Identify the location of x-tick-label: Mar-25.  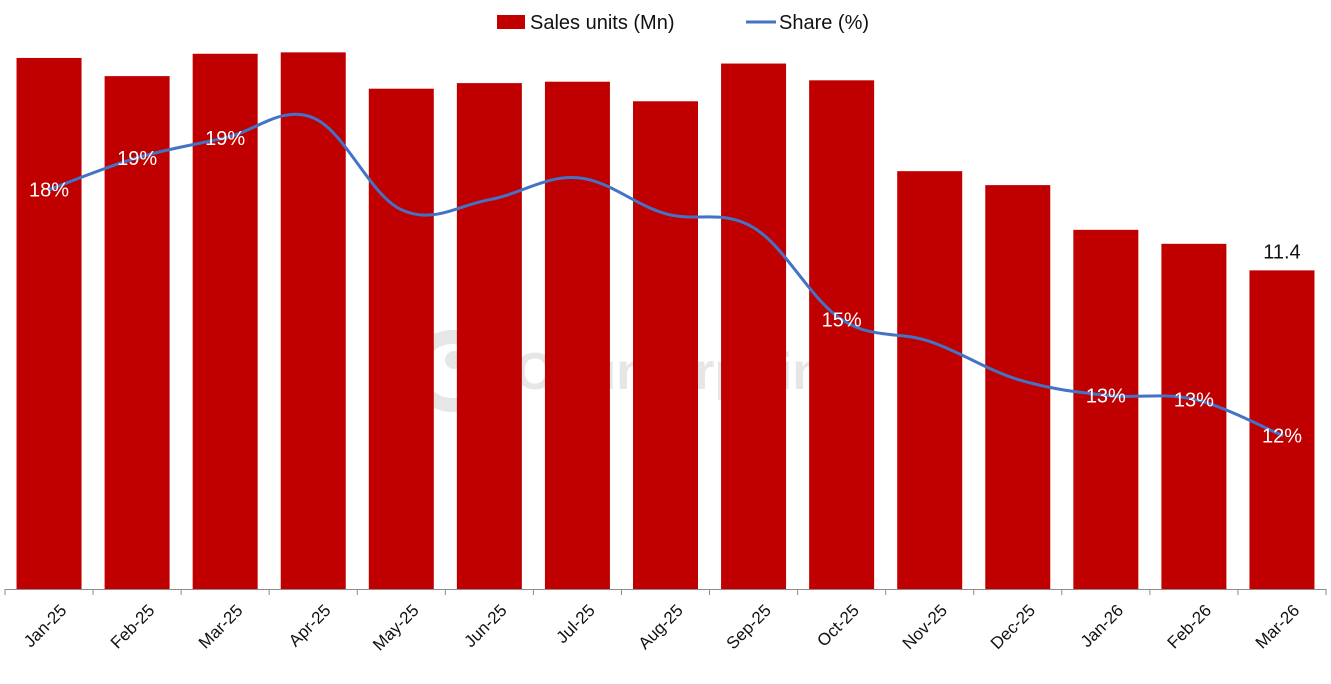
(221, 627).